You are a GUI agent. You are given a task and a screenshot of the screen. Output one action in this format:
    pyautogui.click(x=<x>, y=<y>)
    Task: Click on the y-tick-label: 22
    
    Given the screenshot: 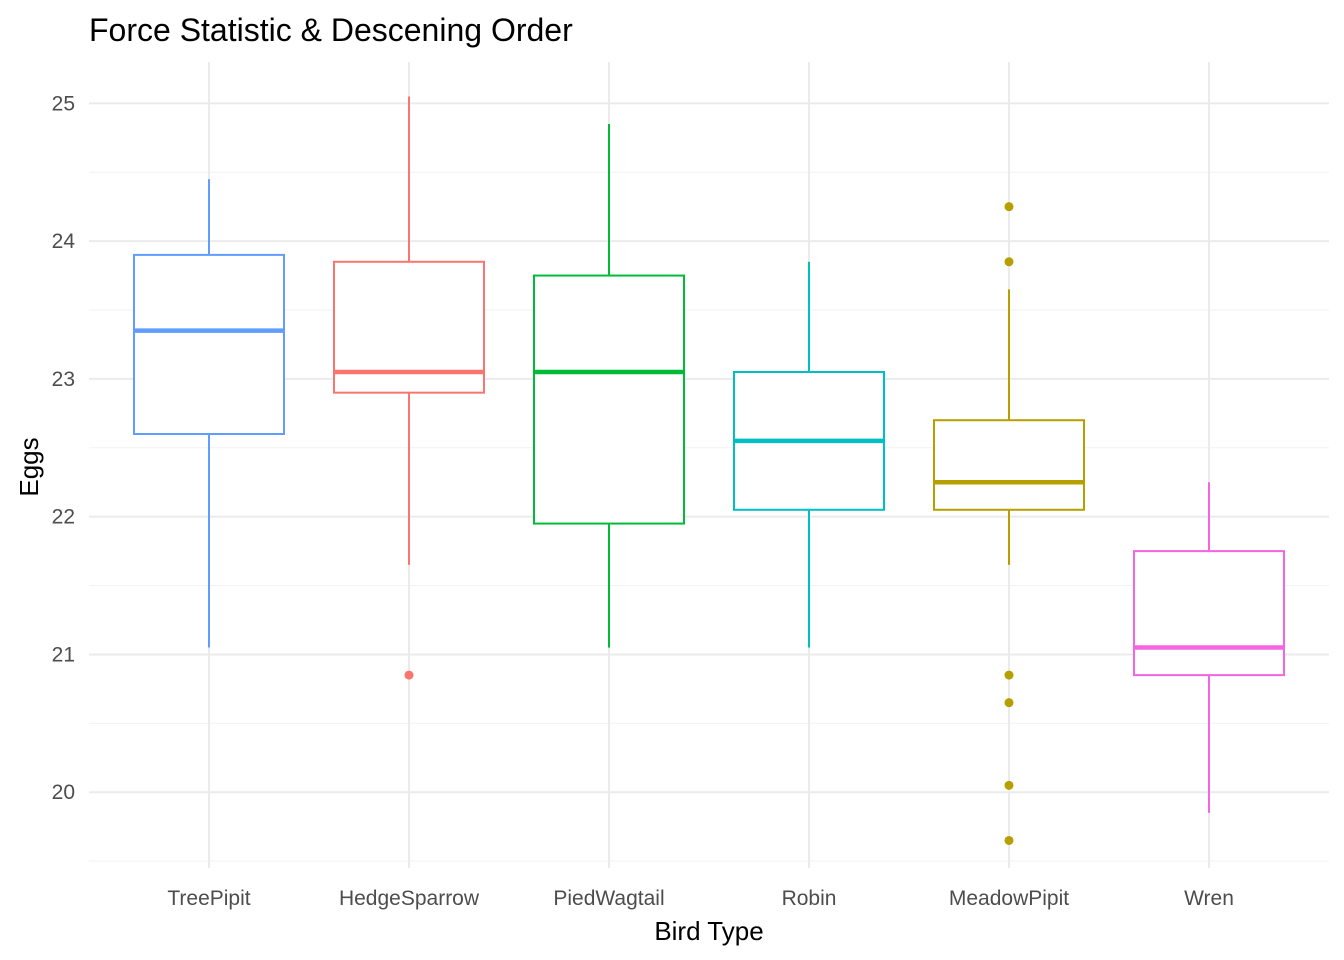 What is the action you would take?
    pyautogui.click(x=63, y=517)
    